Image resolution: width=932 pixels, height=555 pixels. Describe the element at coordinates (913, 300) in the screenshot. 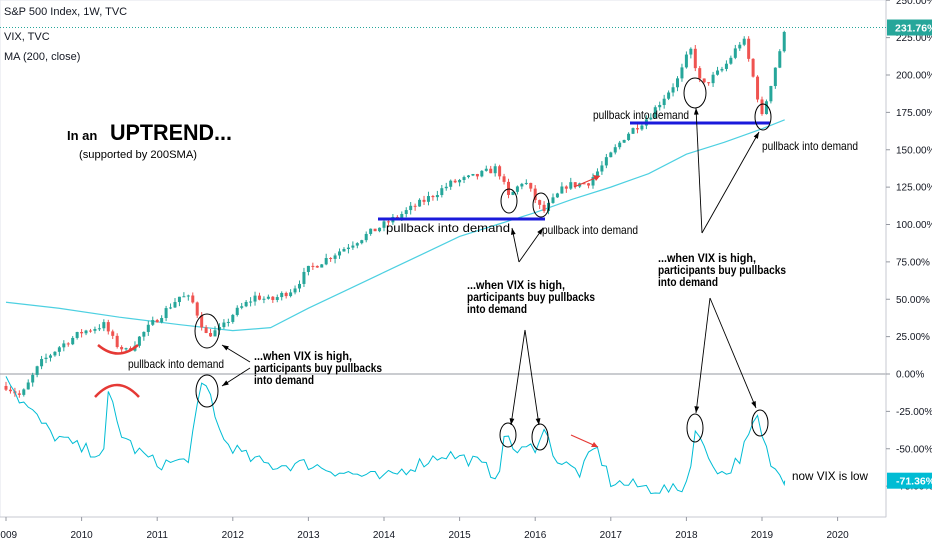

I see `y-tick-label: 50.00%` at that location.